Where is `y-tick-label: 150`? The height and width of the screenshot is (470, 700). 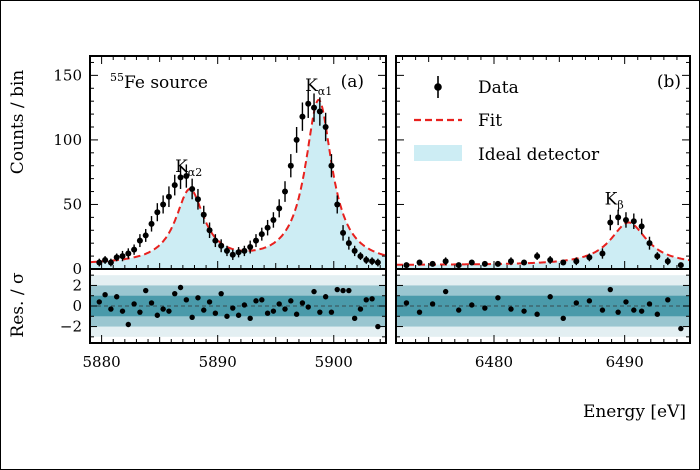 y-tick-label: 150 is located at coordinates (67, 75).